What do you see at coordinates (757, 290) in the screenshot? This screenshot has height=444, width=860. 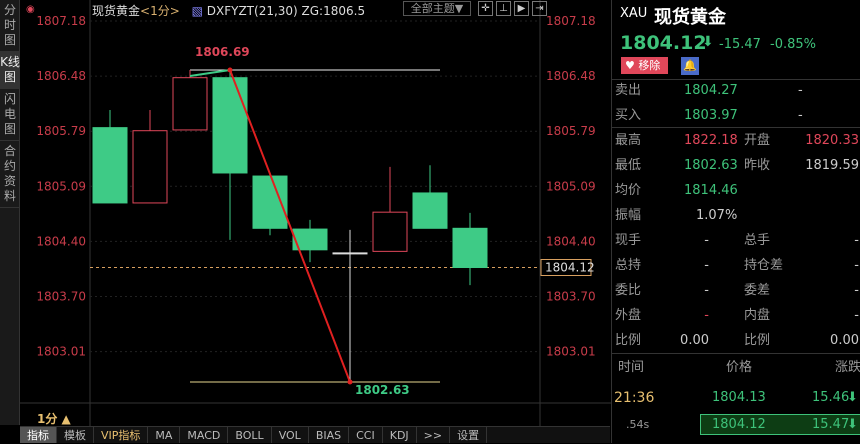 I see `field-label: 委差` at bounding box center [757, 290].